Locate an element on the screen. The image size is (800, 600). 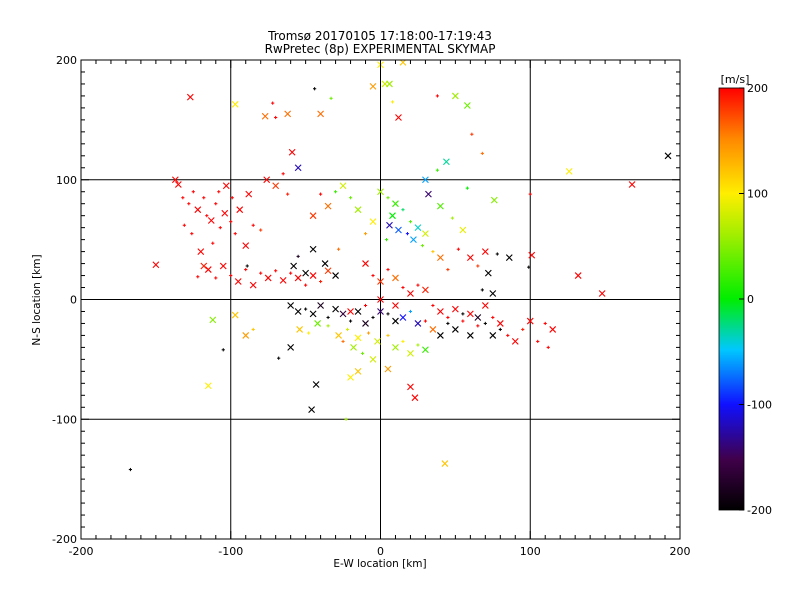
y-tick-label: -200 is located at coordinates (64, 539).